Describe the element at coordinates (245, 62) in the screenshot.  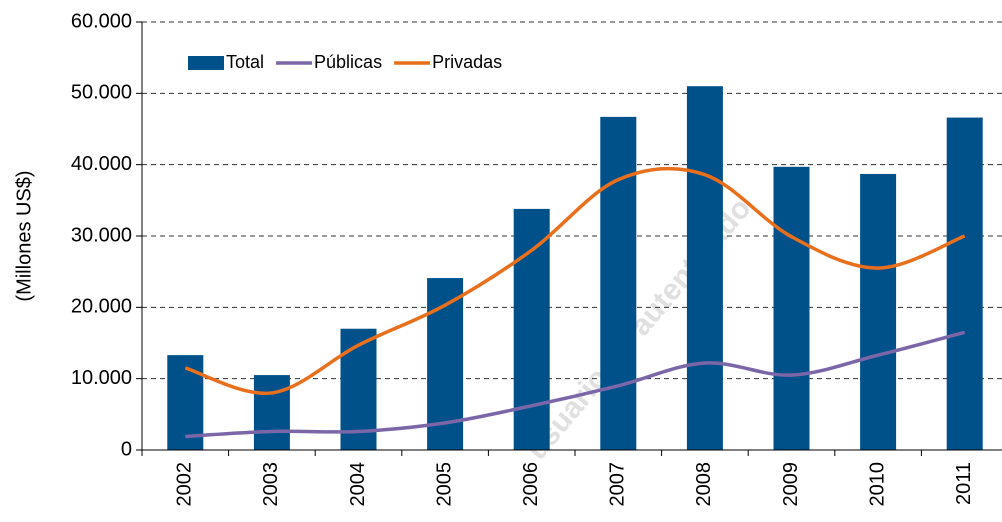
I see `legend-label: Total` at that location.